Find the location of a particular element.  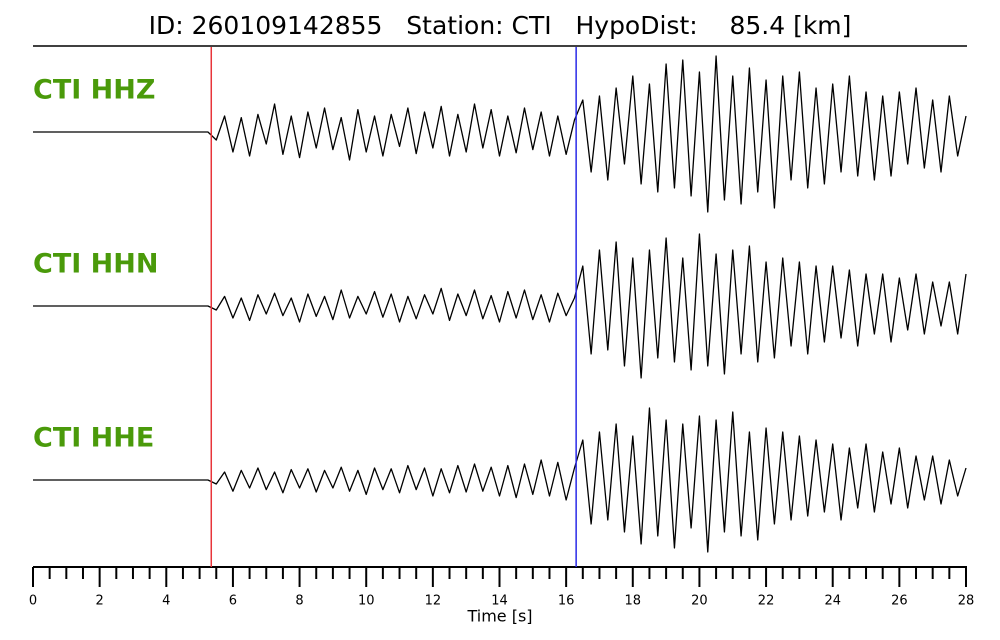

x-tick-label: 28 is located at coordinates (966, 601).